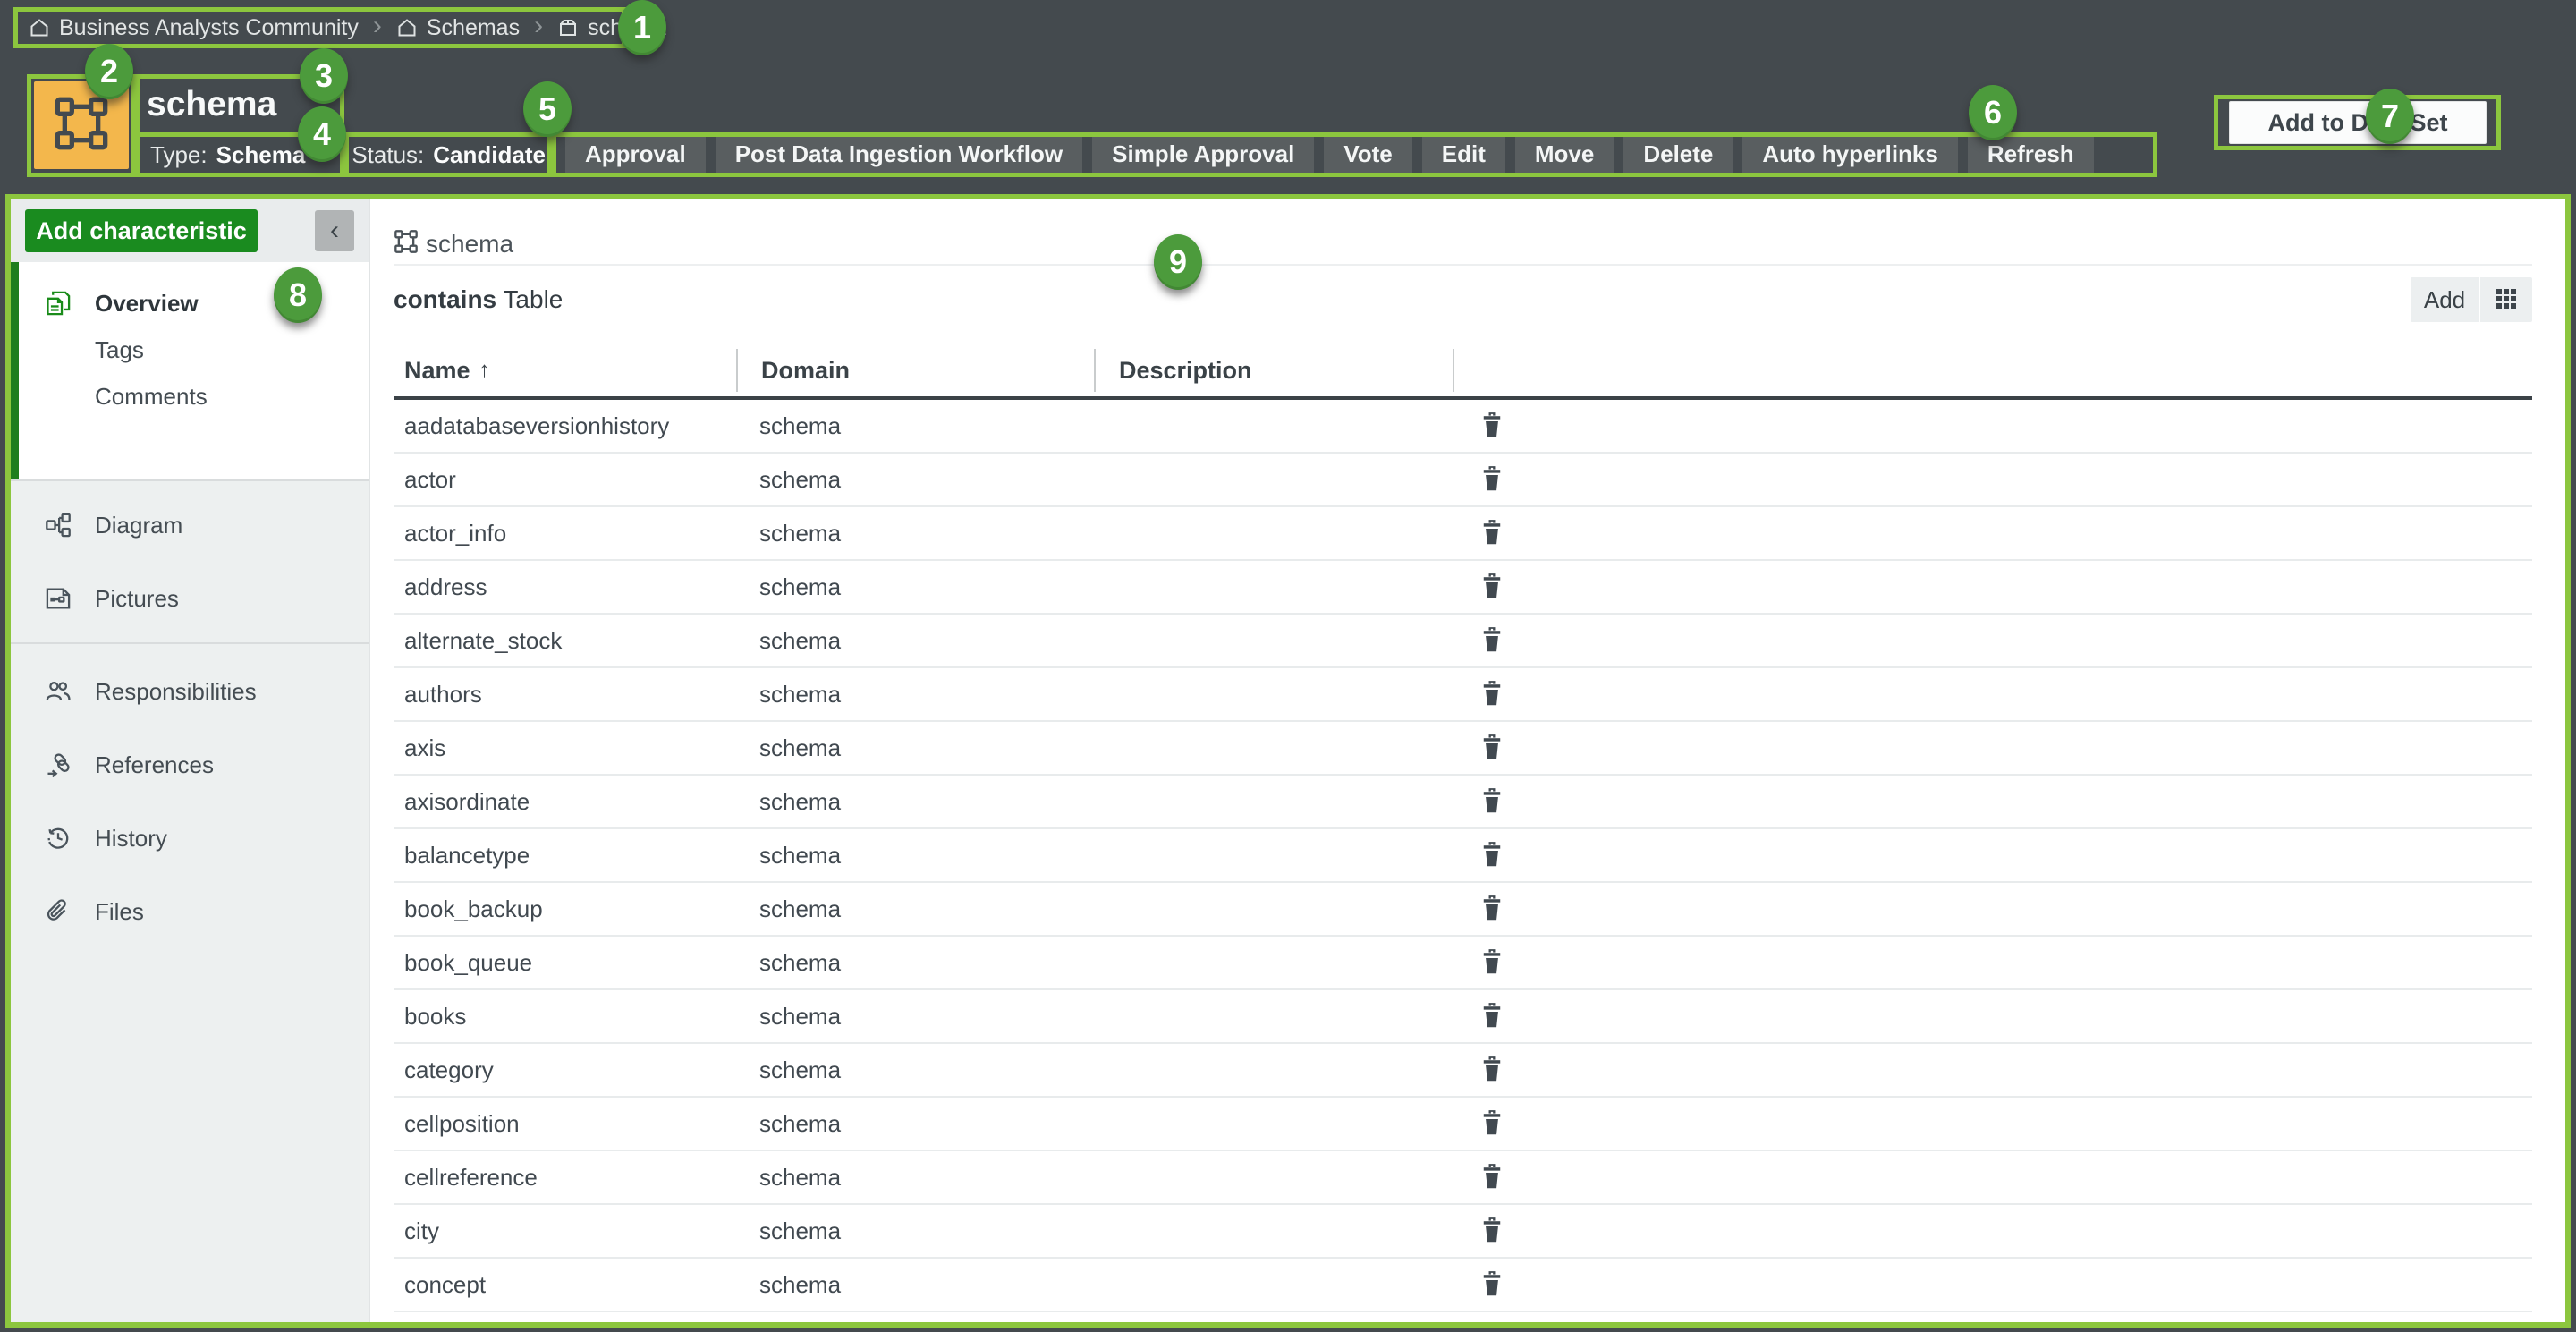  I want to click on annotation-circle-6: 6, so click(1993, 112).